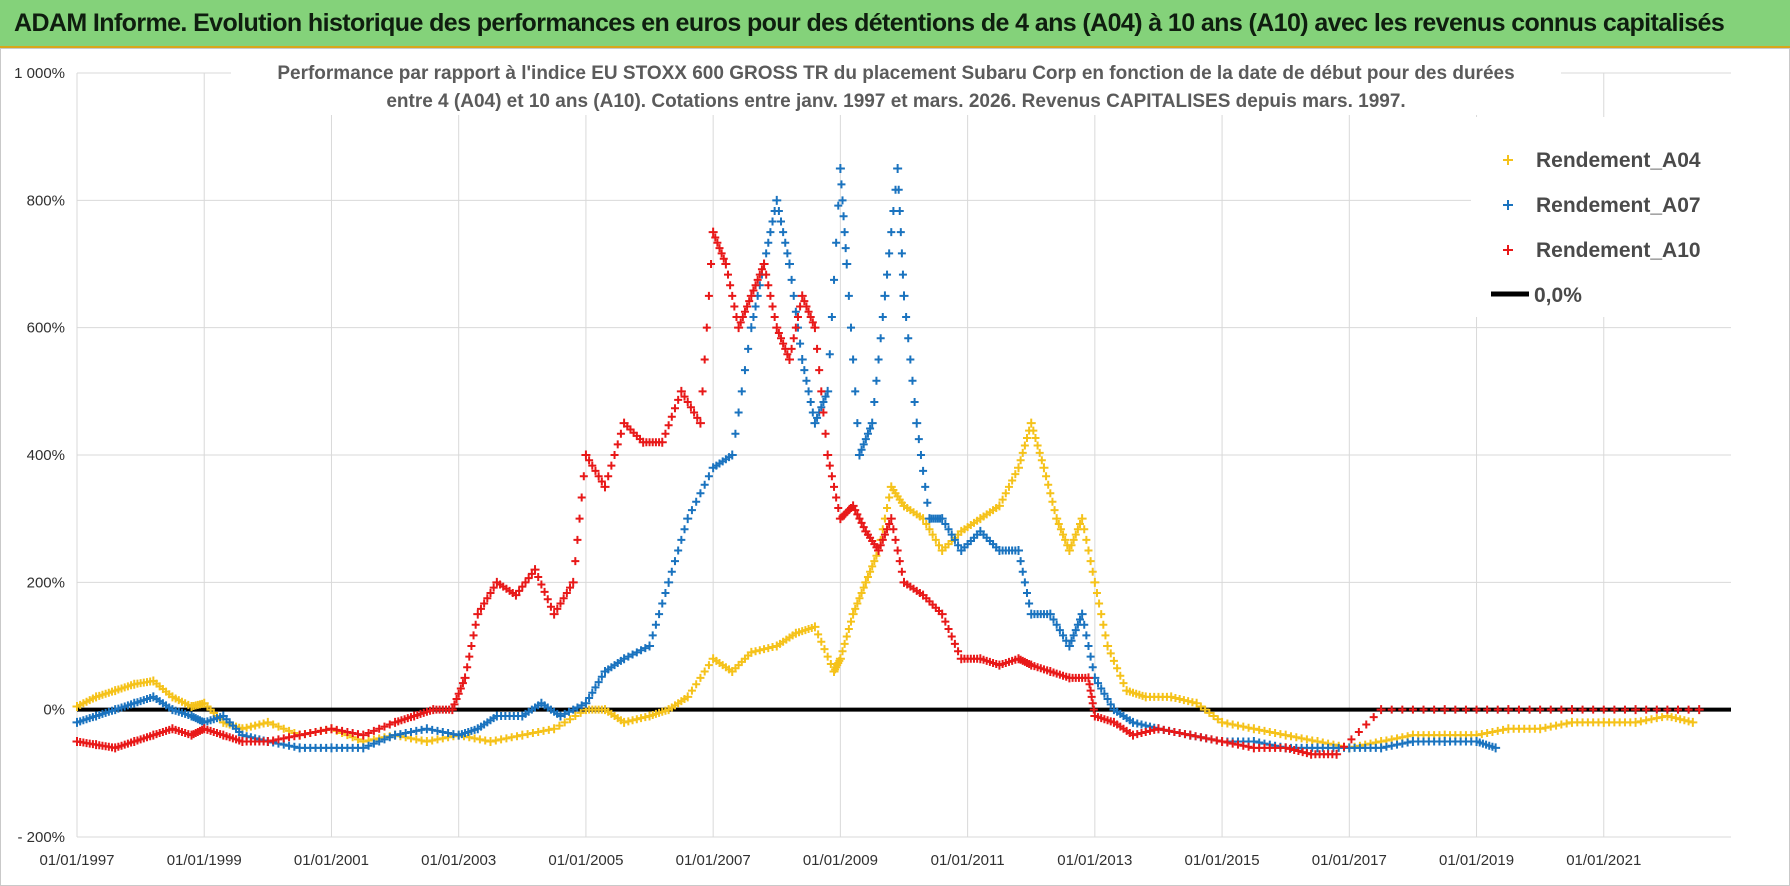 Image resolution: width=1790 pixels, height=886 pixels. I want to click on legend-label-a07: Rendement_A07, so click(1618, 205).